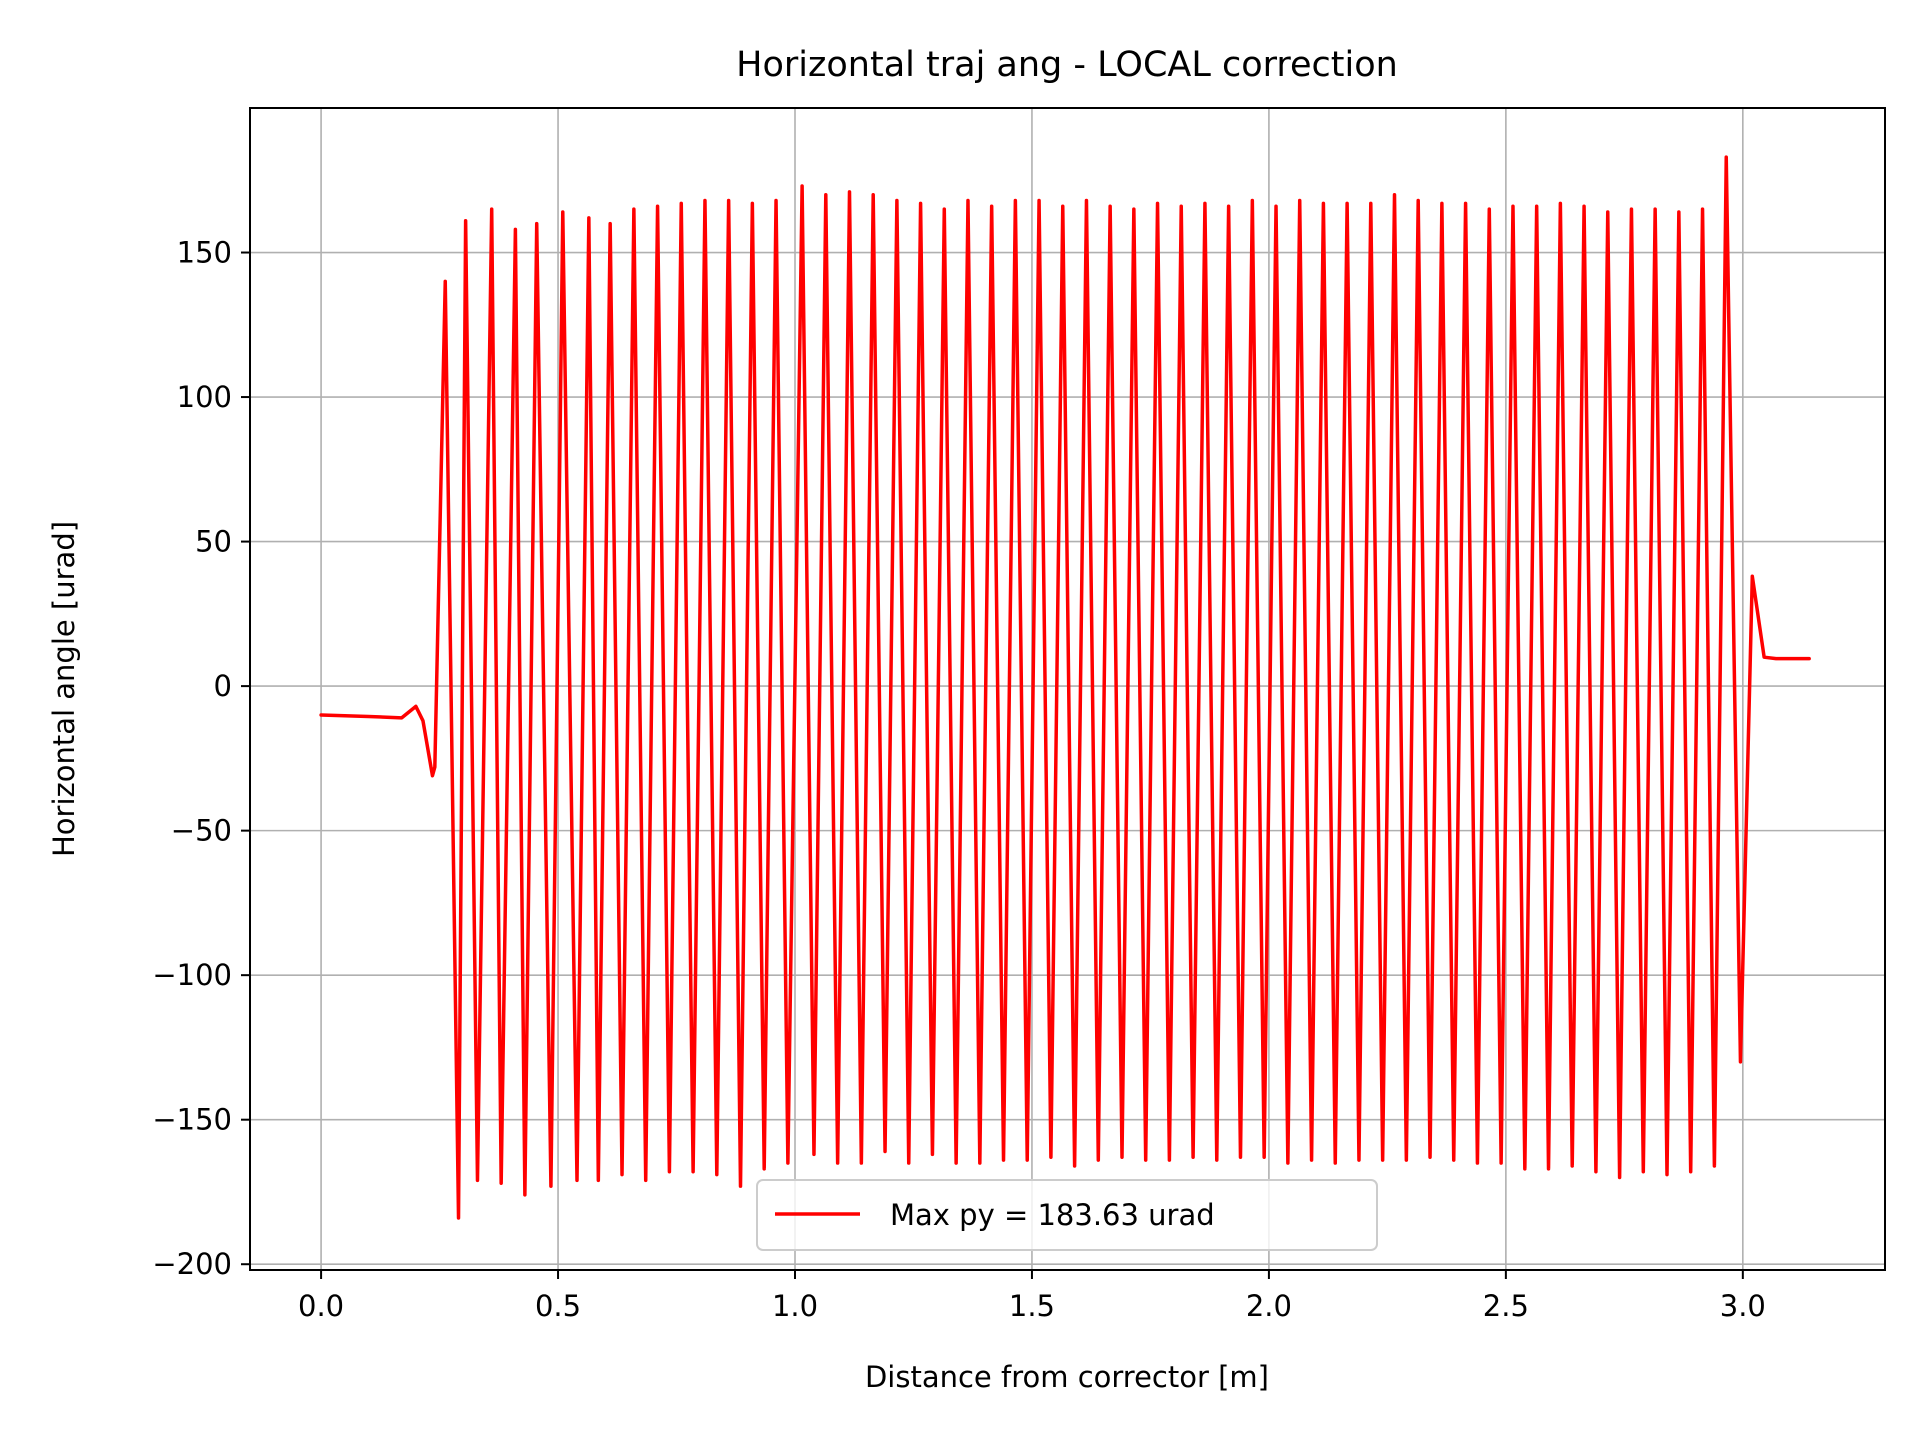  Describe the element at coordinates (795, 1306) in the screenshot. I see `x-tick-label: 1.0` at that location.